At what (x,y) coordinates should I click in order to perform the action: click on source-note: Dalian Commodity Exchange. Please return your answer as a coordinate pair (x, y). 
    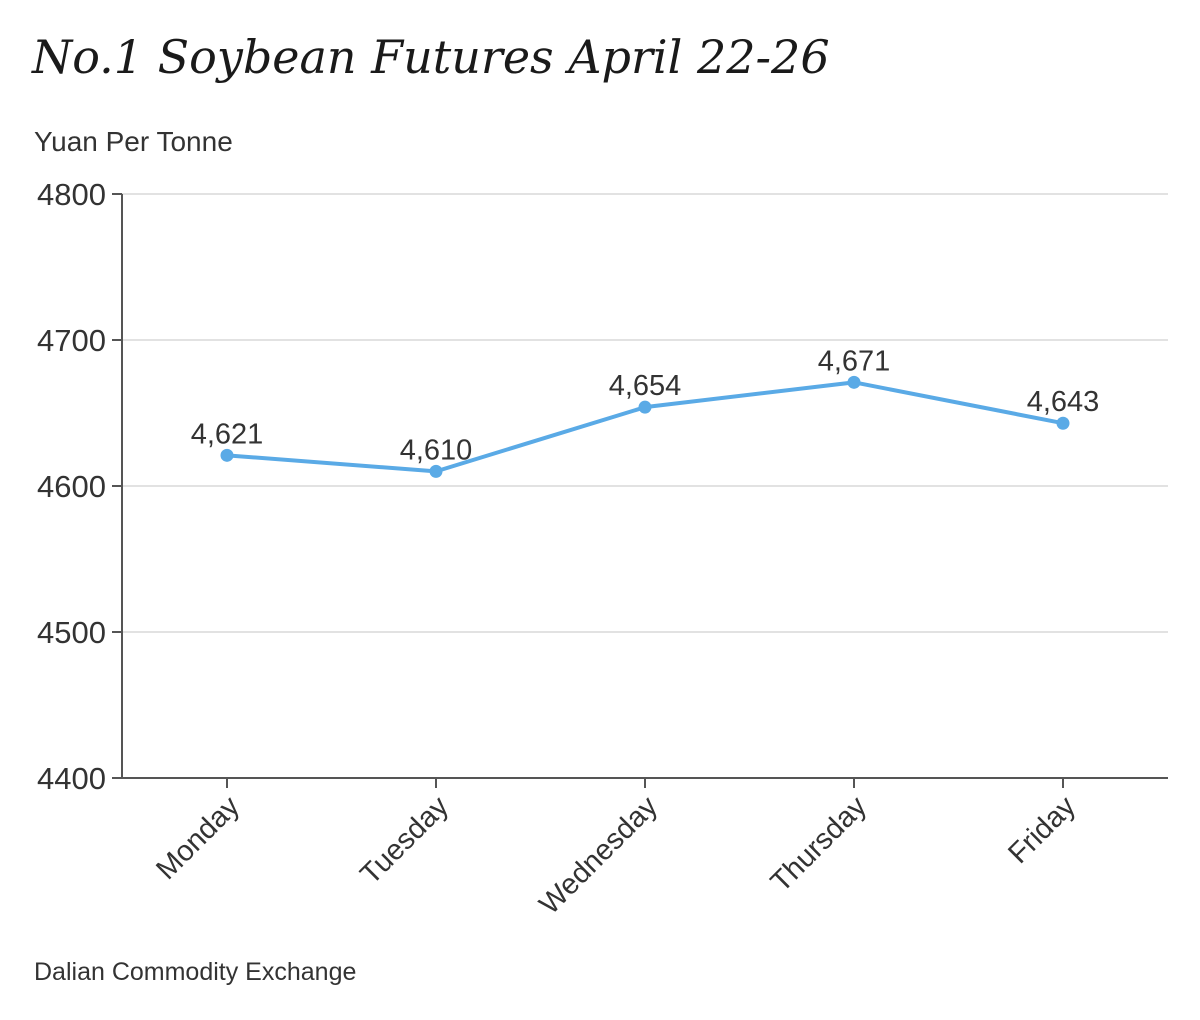
    Looking at the image, I should click on (195, 972).